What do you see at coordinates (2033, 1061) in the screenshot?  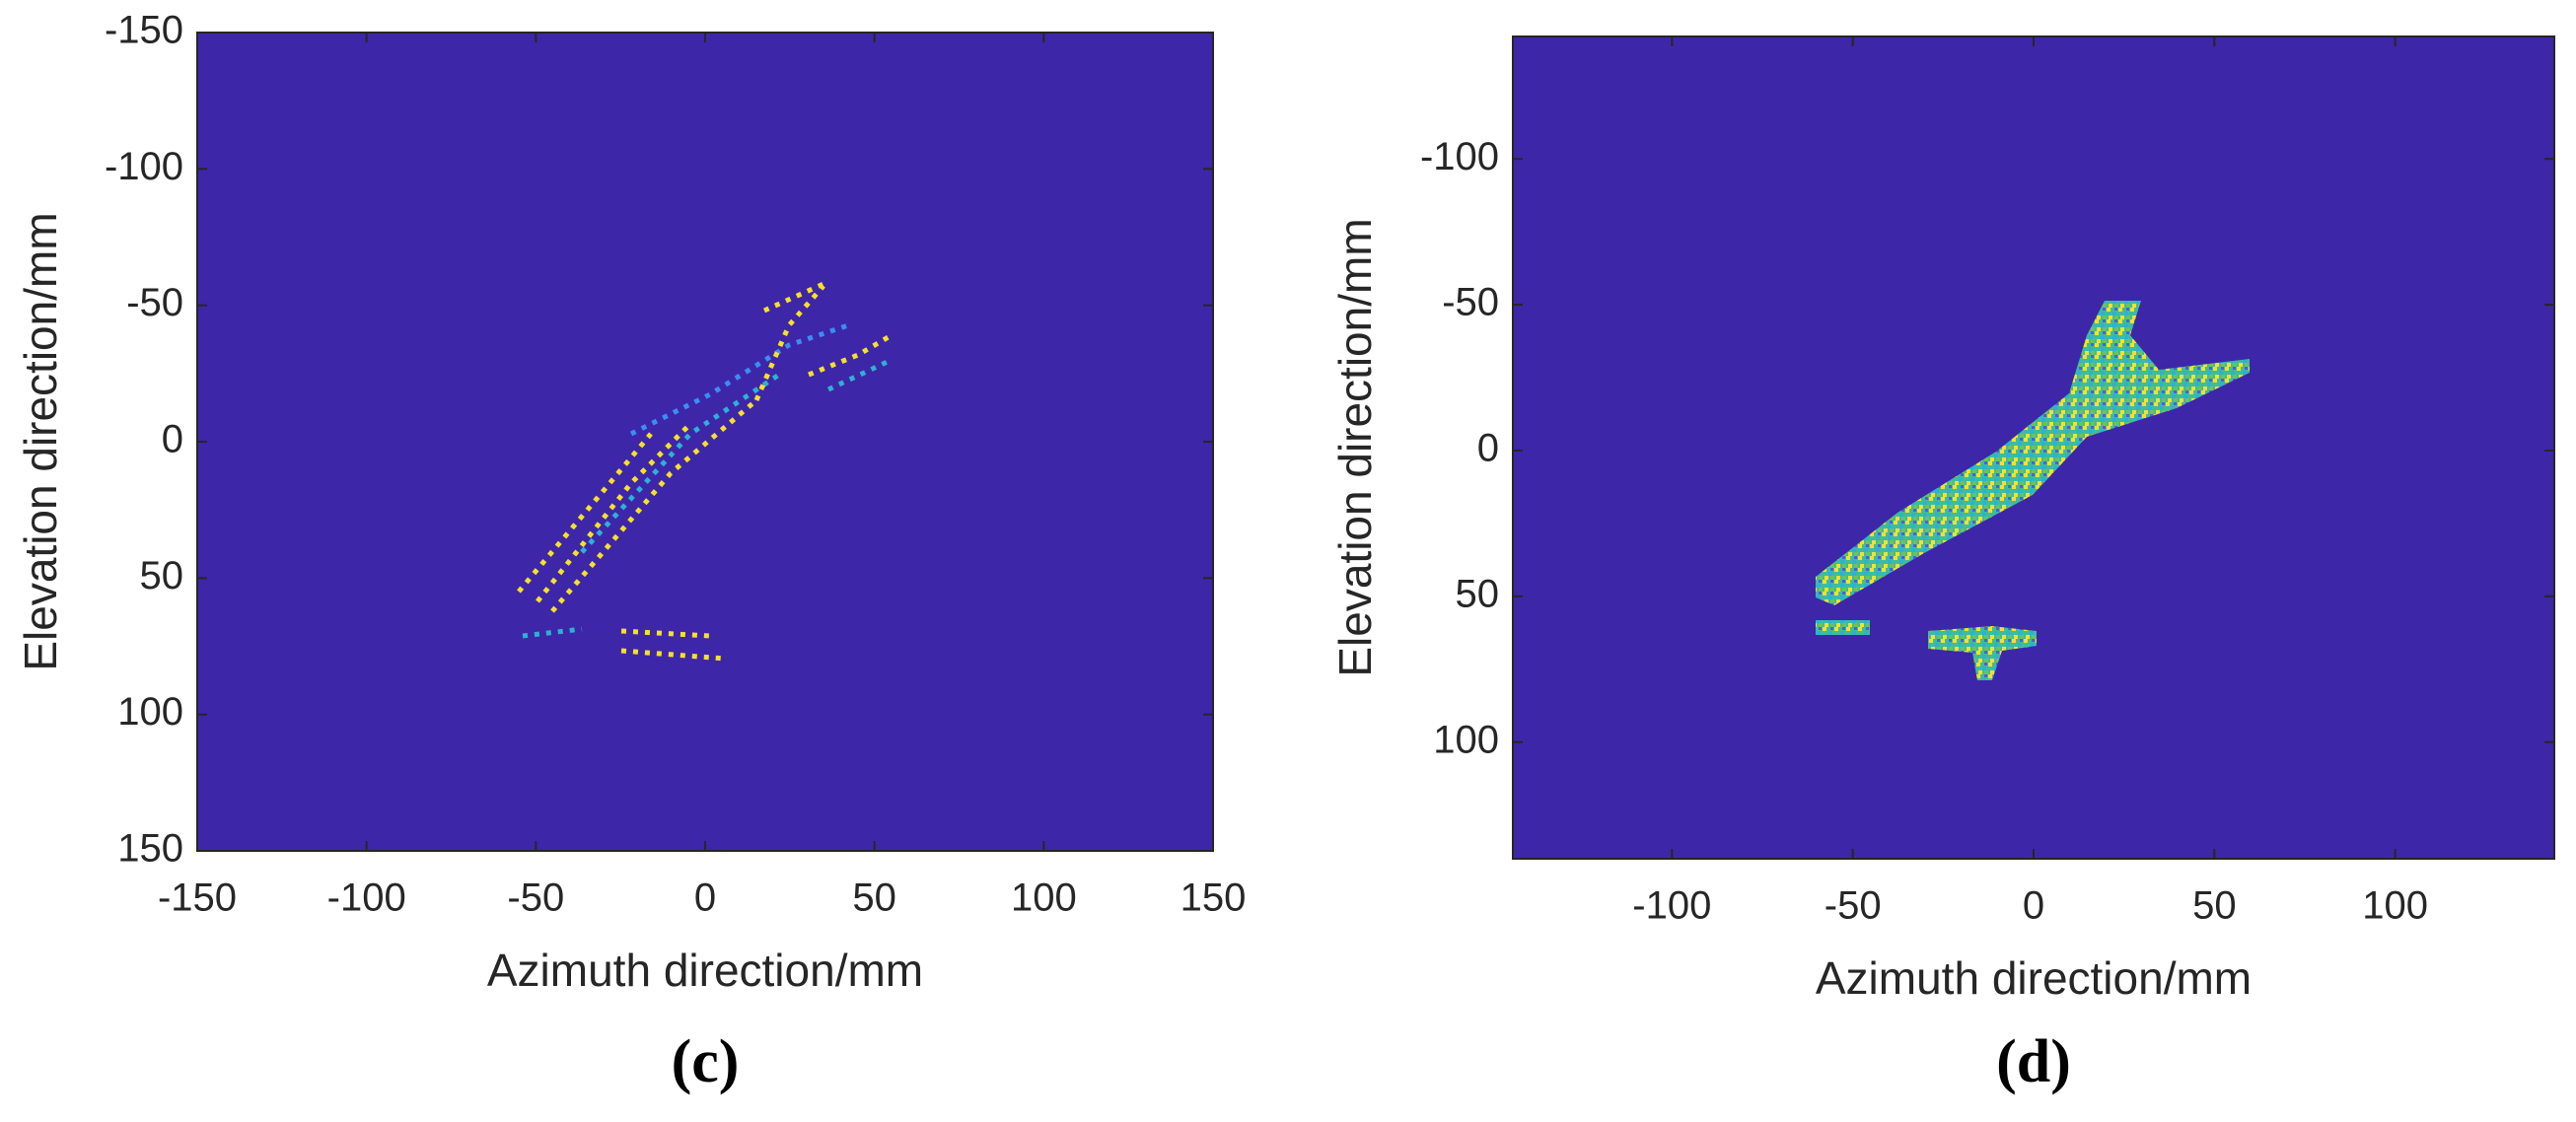 I see `panel-label: (d)` at bounding box center [2033, 1061].